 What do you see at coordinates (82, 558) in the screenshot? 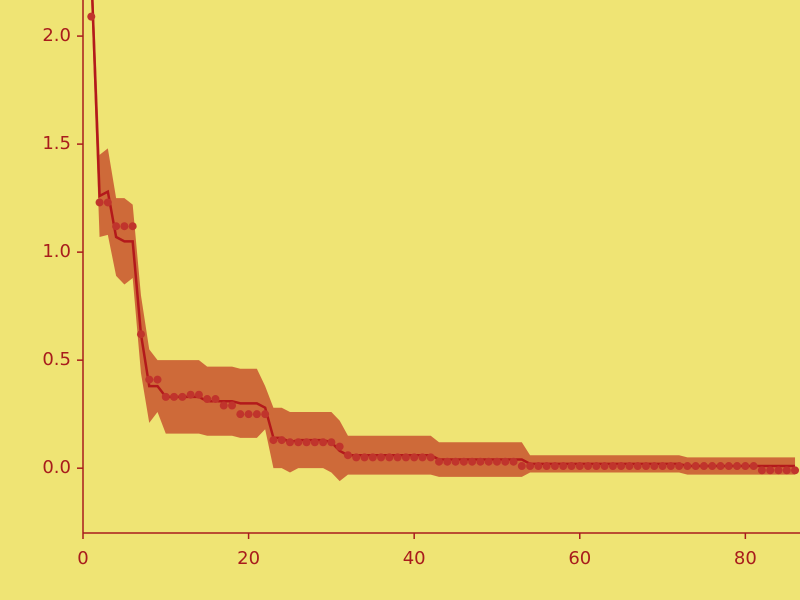
I see `x-tick-label: 0` at bounding box center [82, 558].